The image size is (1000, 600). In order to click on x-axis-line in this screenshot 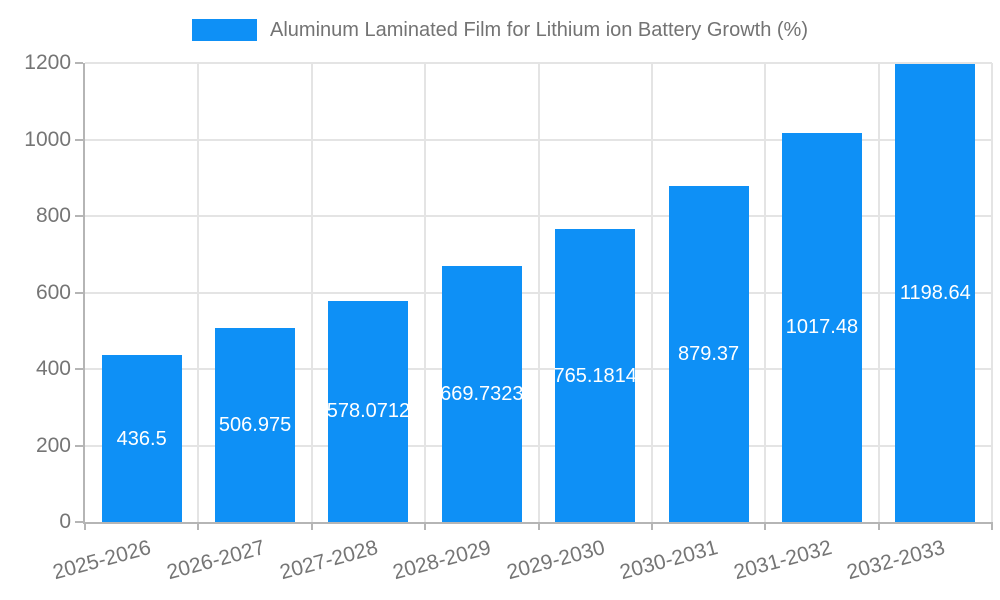, I will do `click(537, 523)`.